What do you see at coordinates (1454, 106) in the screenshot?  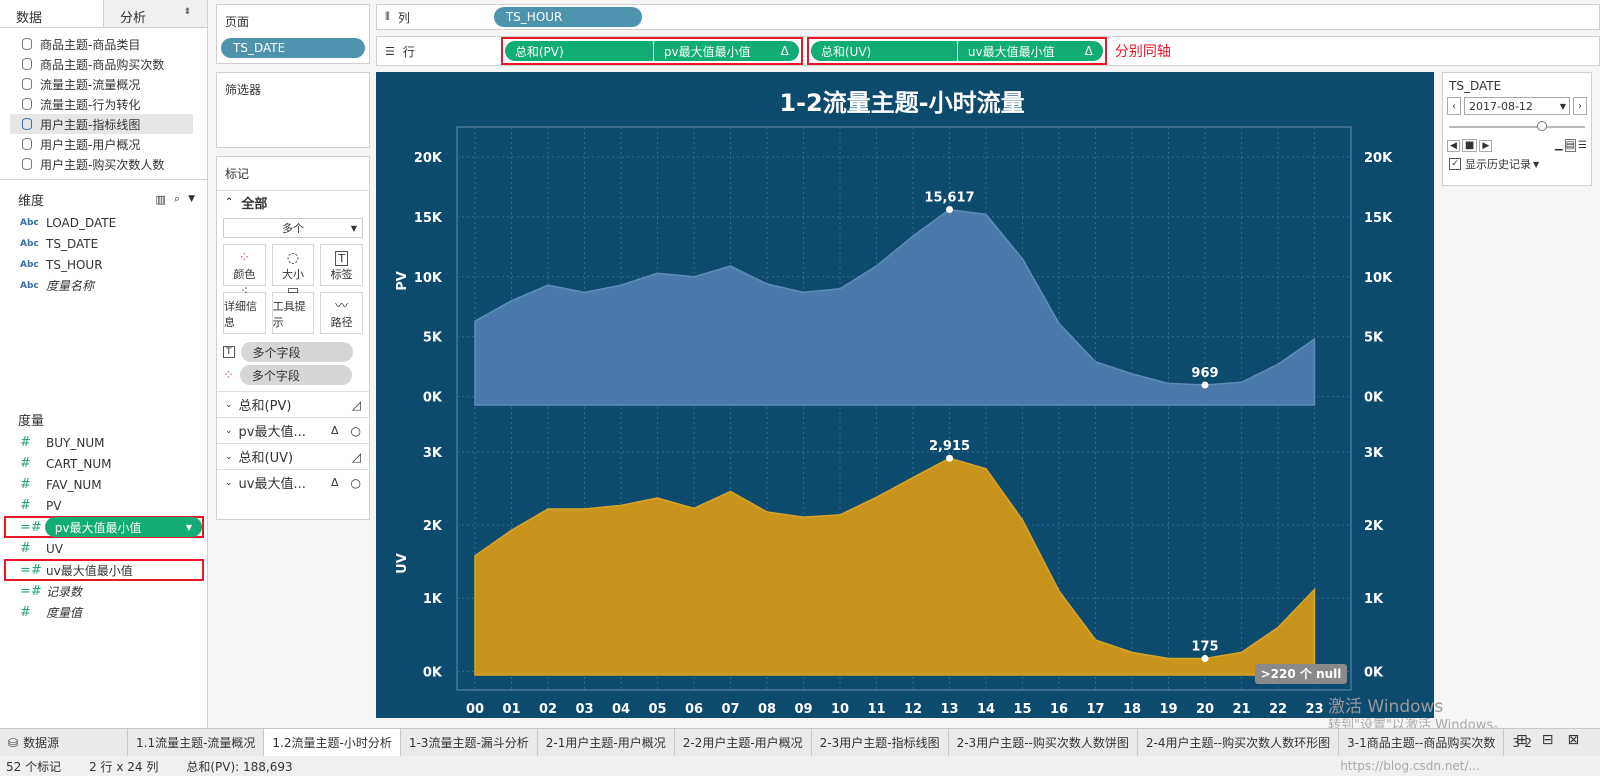 I see `prev-arrow-icon: ‹` at bounding box center [1454, 106].